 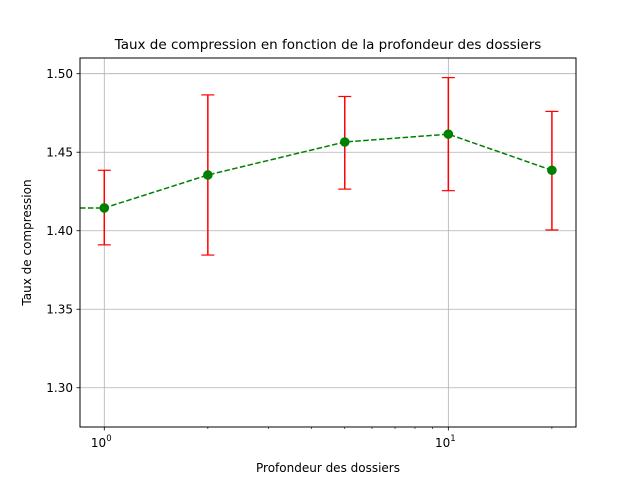 I want to click on x-tick-label: 10¹, so click(x=445, y=442).